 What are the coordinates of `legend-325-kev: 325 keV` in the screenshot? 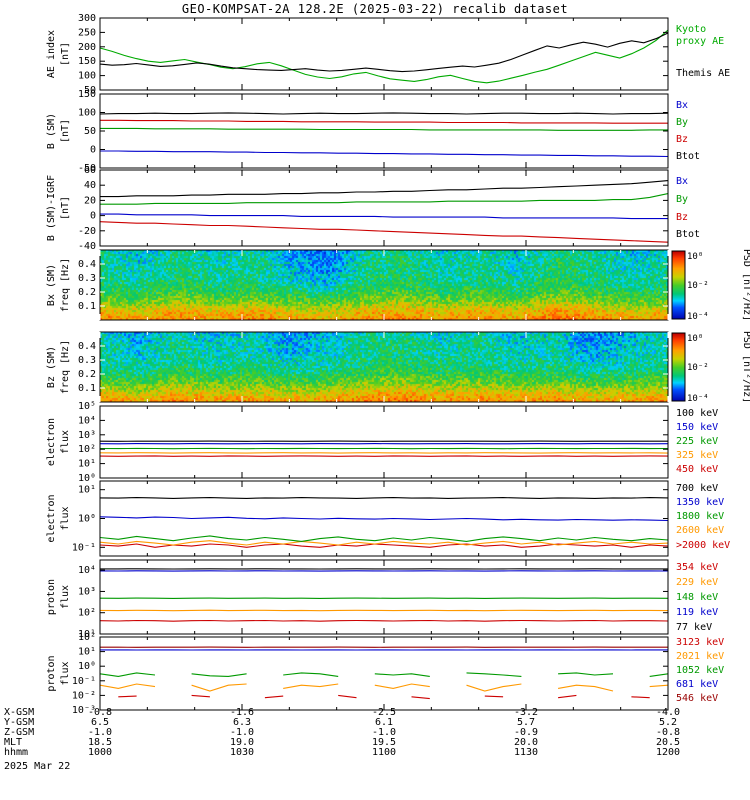 It's located at (697, 455).